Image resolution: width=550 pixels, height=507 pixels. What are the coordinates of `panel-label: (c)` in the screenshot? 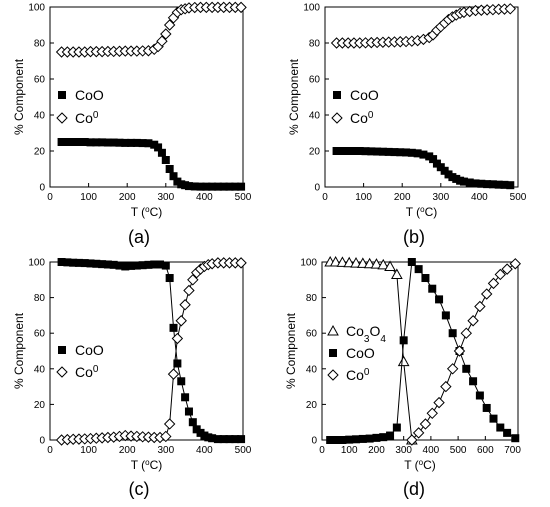 It's located at (139, 489).